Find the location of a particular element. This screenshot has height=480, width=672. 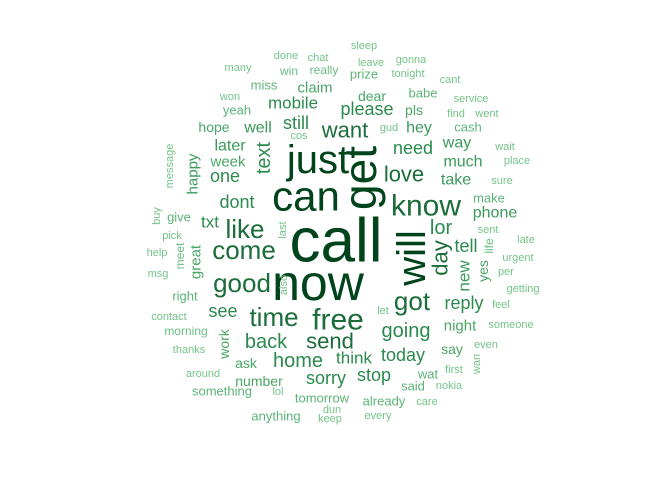

word-find: find is located at coordinates (456, 114).